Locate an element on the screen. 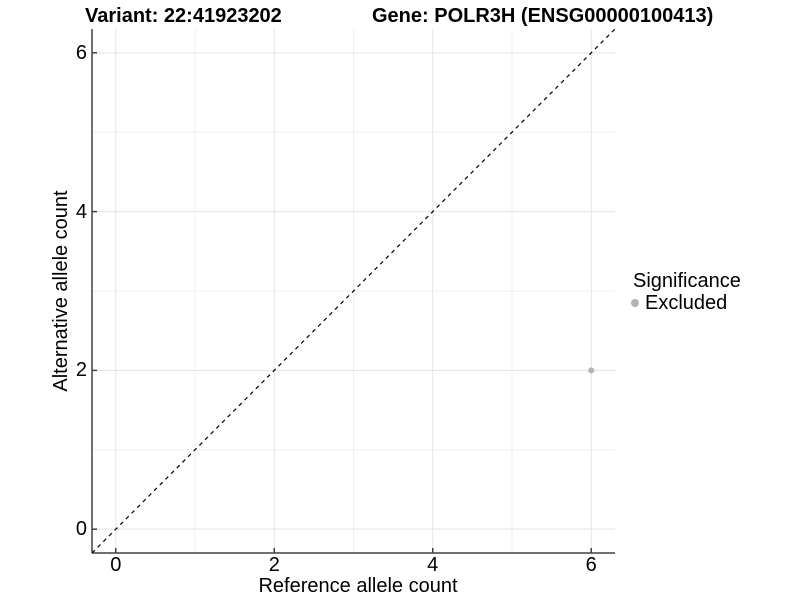 Image resolution: width=800 pixels, height=600 pixels. legend-title: Significance is located at coordinates (687, 281).